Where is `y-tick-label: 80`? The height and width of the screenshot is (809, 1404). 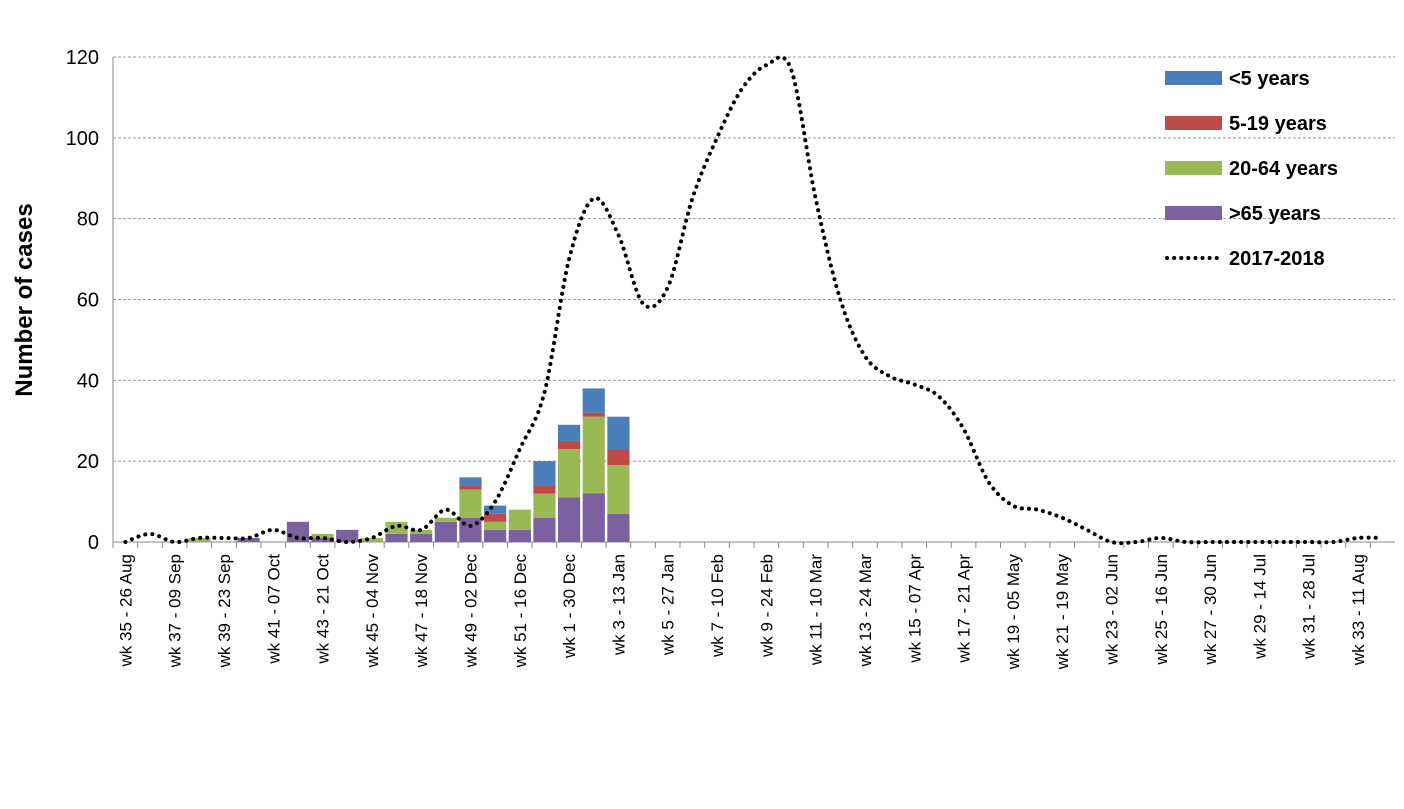
y-tick-label: 80 is located at coordinates (88, 220).